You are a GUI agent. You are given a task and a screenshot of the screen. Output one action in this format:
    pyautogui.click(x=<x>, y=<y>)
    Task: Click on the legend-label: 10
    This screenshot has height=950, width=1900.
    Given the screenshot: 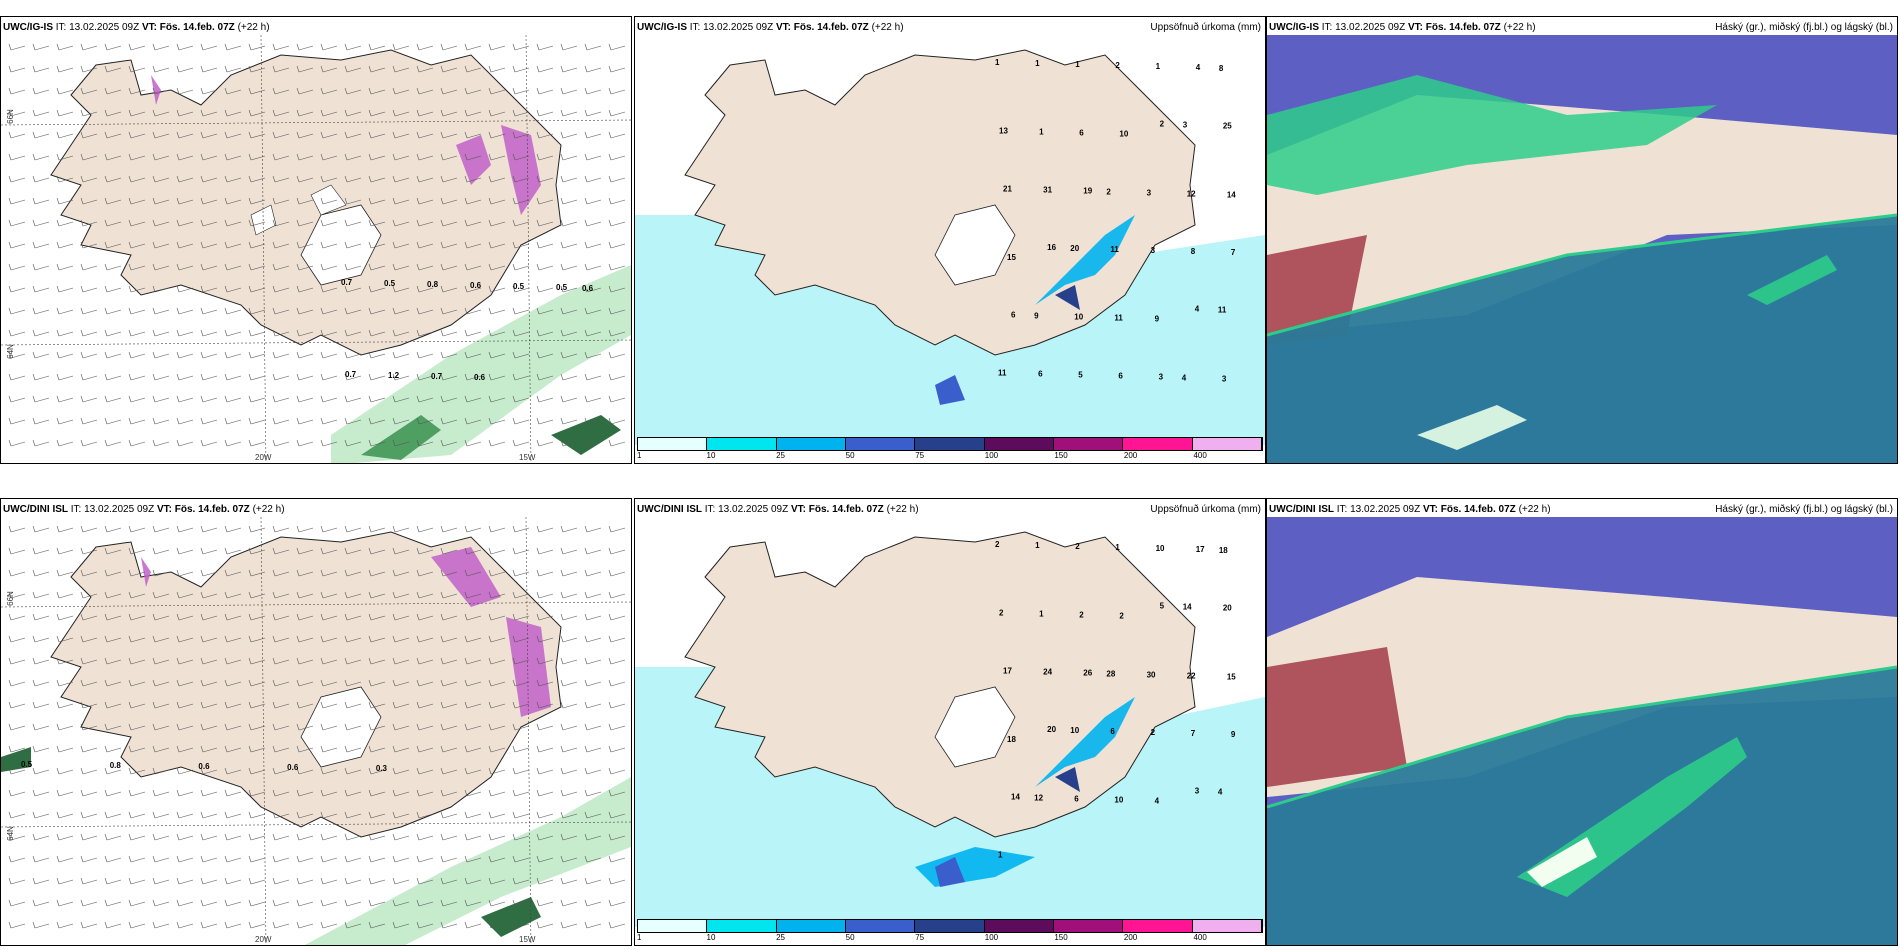 What is the action you would take?
    pyautogui.click(x=711, y=937)
    